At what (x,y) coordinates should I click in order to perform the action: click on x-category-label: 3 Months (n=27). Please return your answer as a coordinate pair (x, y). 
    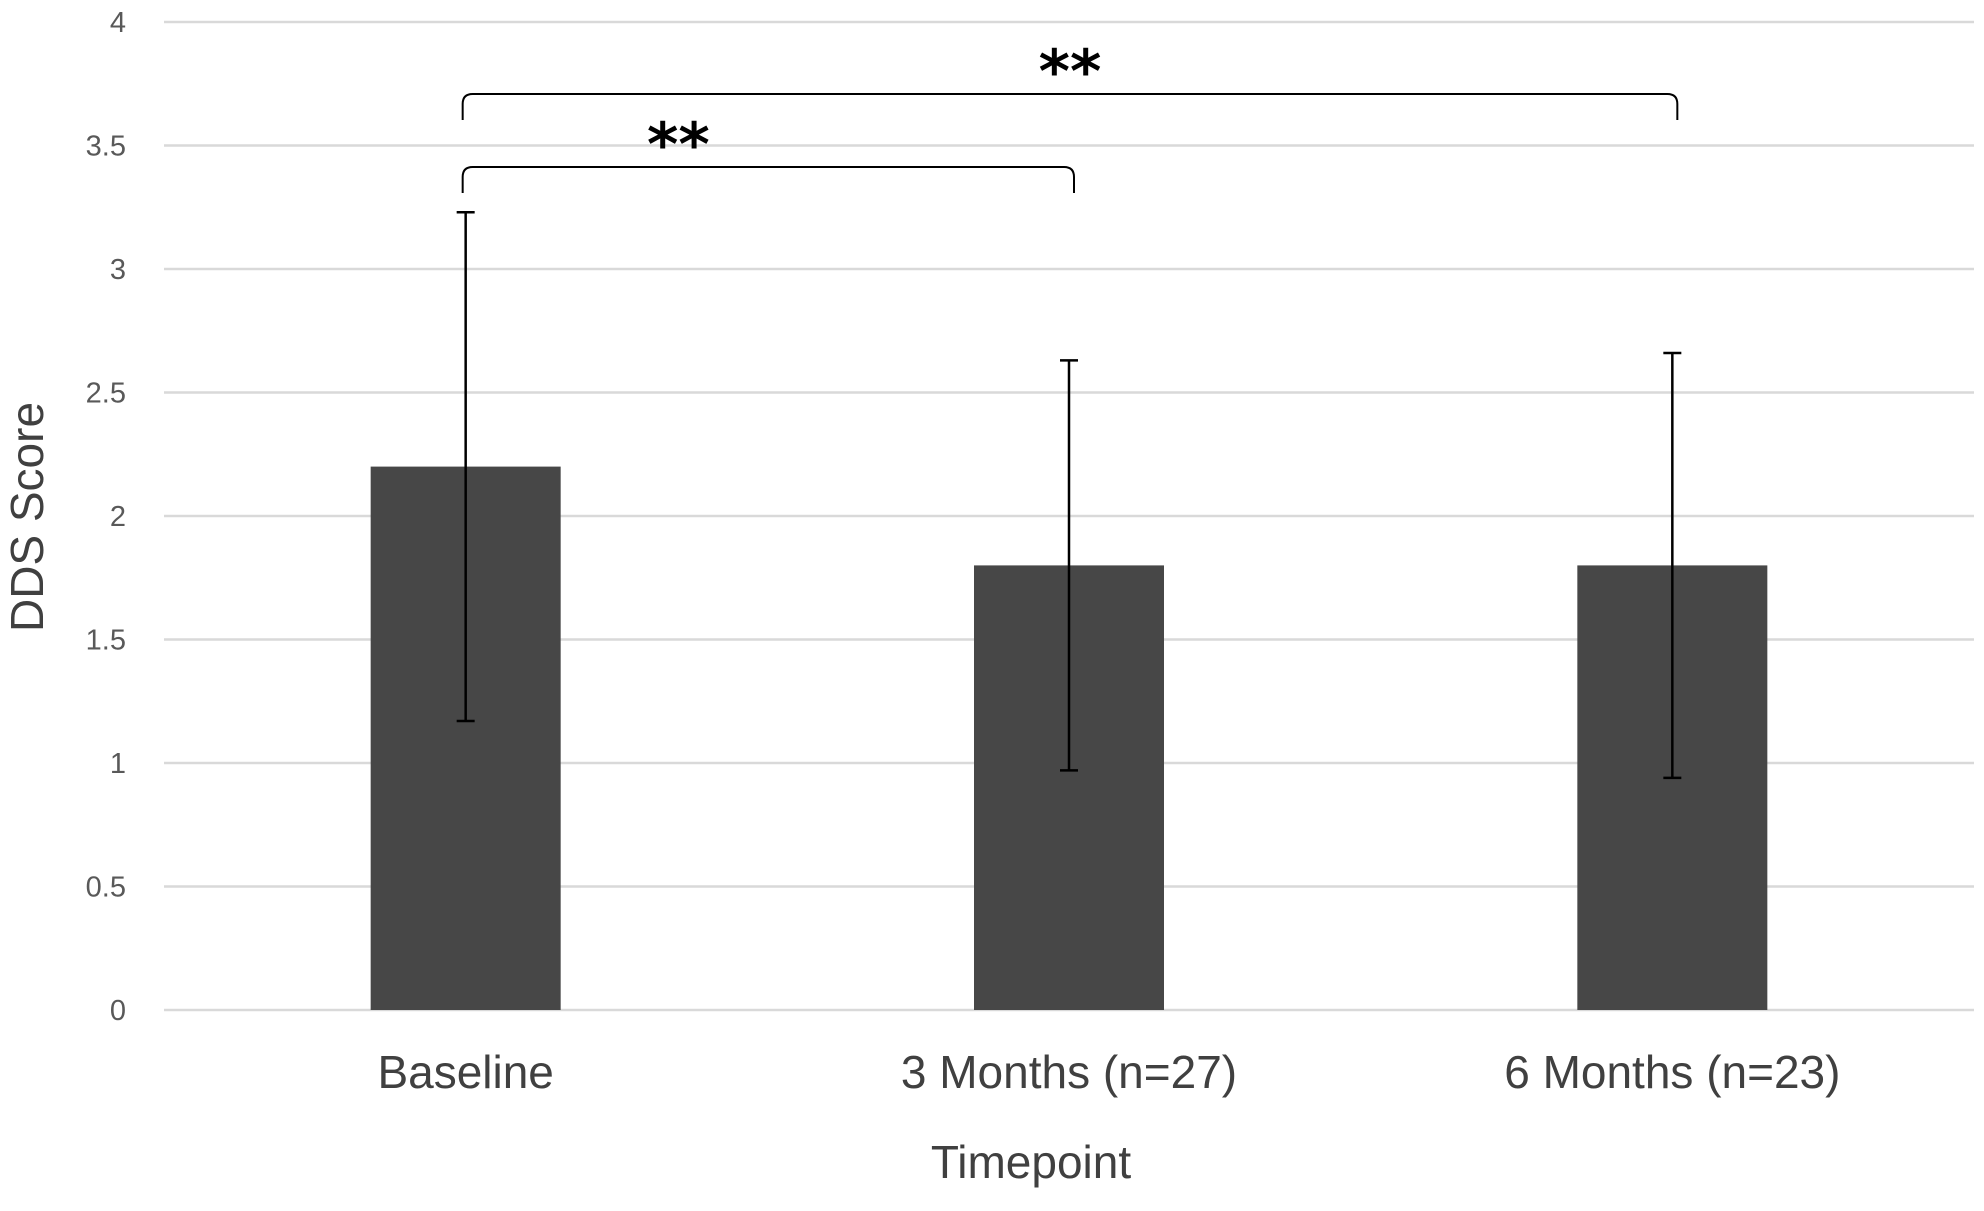
    Looking at the image, I should click on (1069, 1072).